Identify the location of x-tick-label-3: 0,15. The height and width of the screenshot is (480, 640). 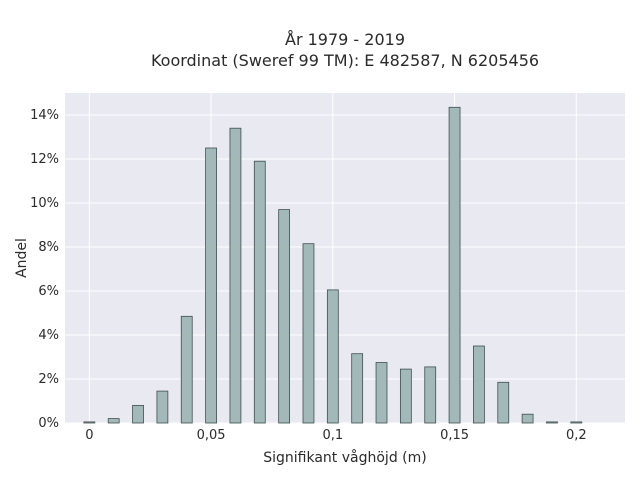
(454, 435).